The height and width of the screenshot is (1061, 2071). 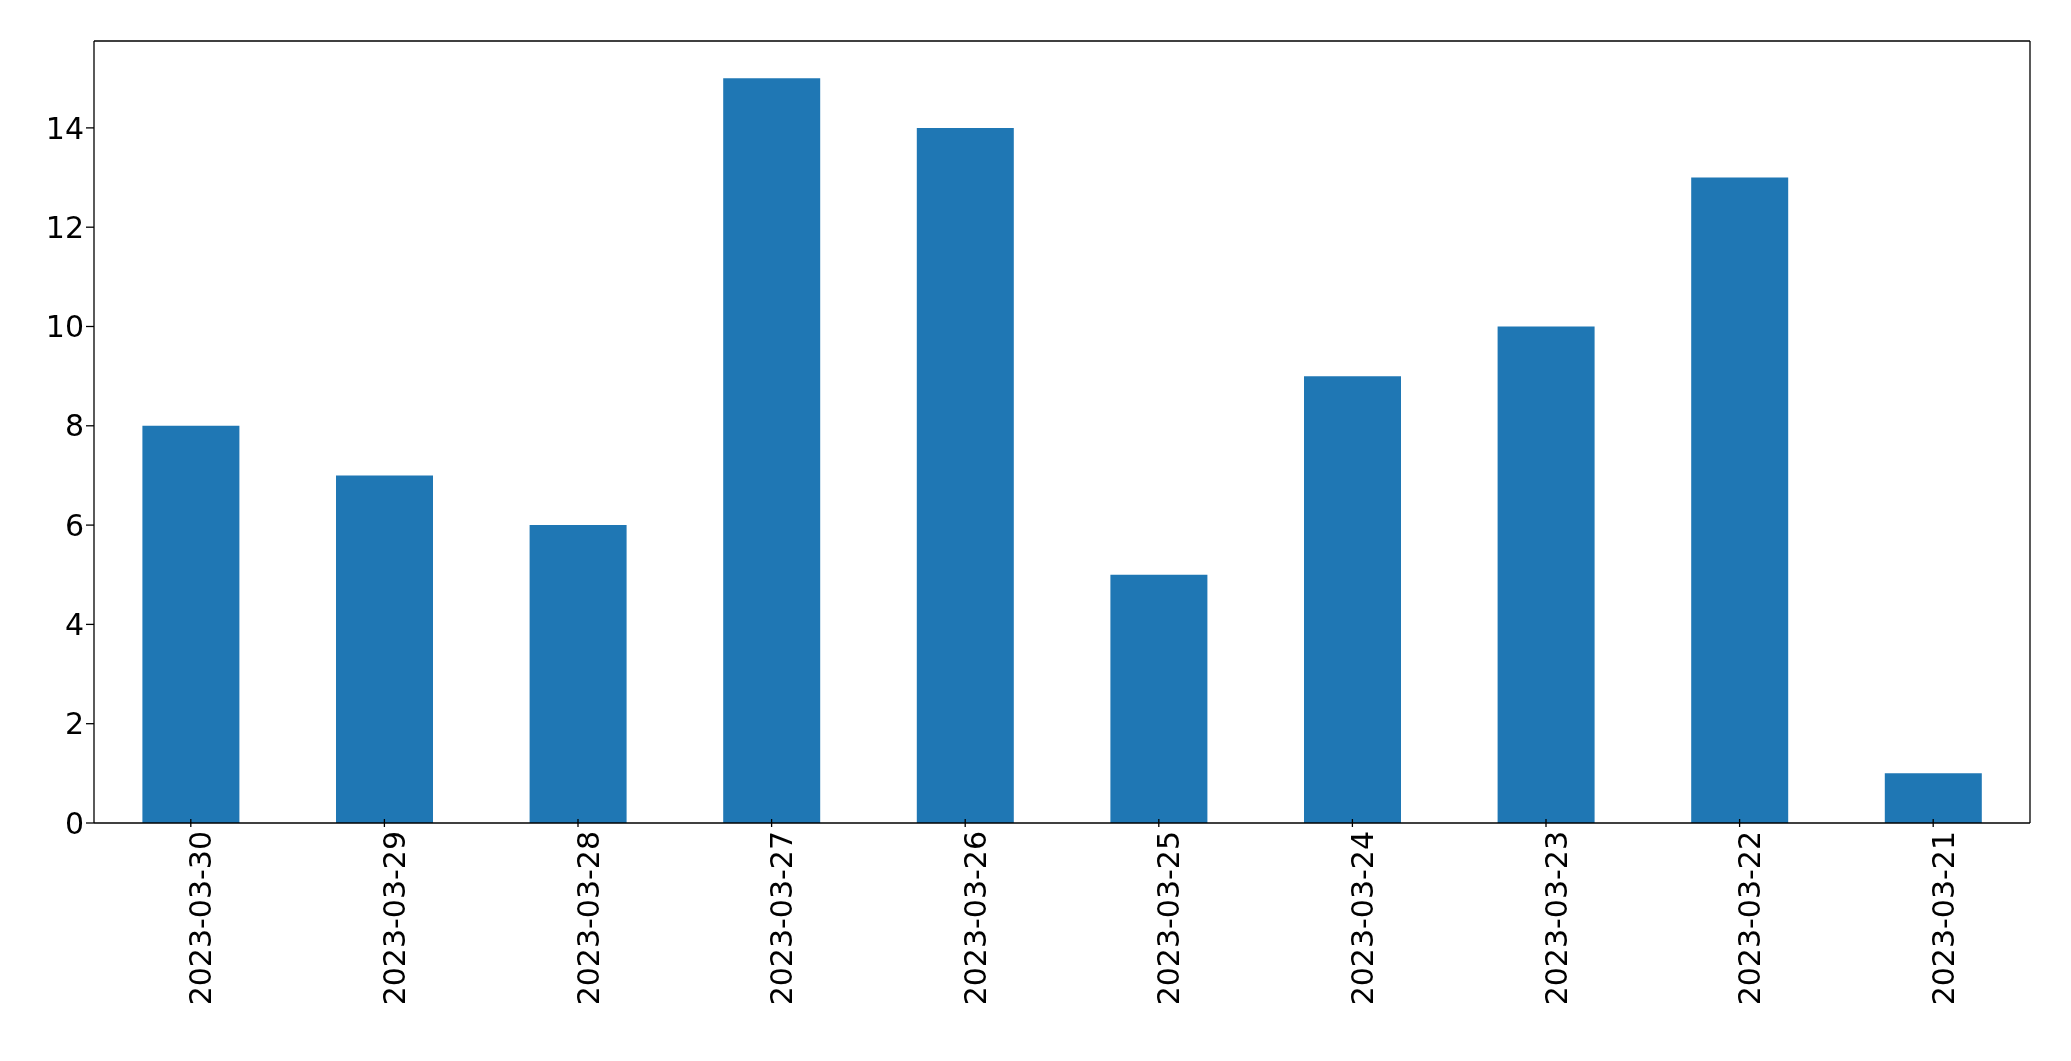 I want to click on x-tick-label: 2023-03-21, so click(x=1943, y=918).